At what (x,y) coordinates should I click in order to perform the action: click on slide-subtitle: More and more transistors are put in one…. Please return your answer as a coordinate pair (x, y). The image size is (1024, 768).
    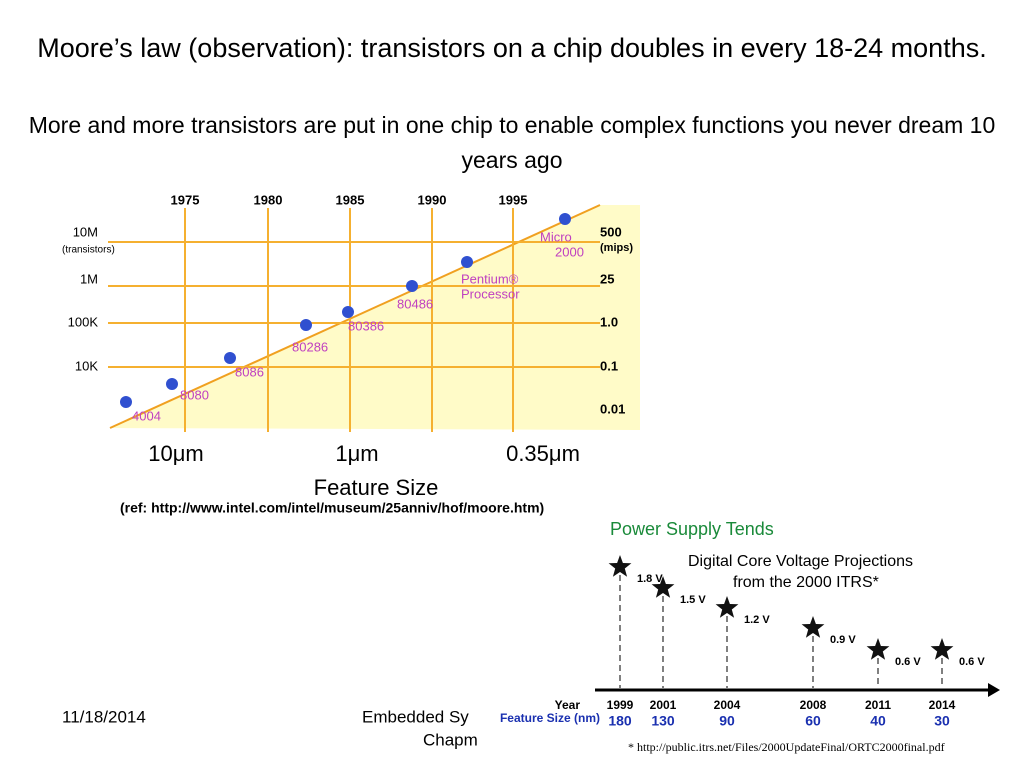
    Looking at the image, I should click on (512, 142).